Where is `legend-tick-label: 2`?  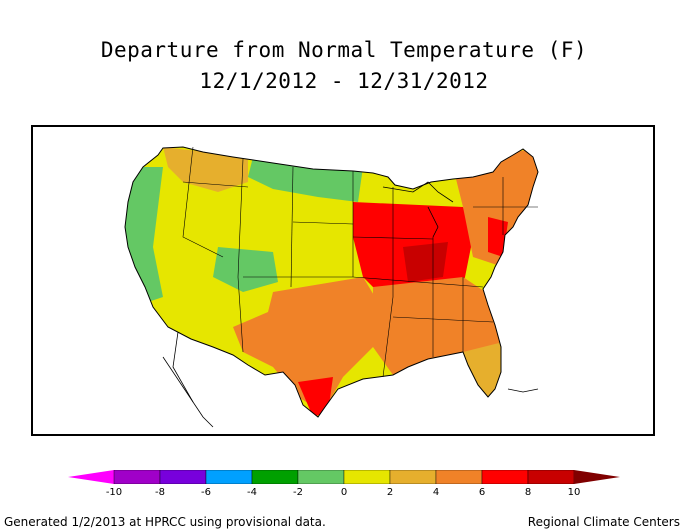
legend-tick-label: 2 is located at coordinates (390, 492).